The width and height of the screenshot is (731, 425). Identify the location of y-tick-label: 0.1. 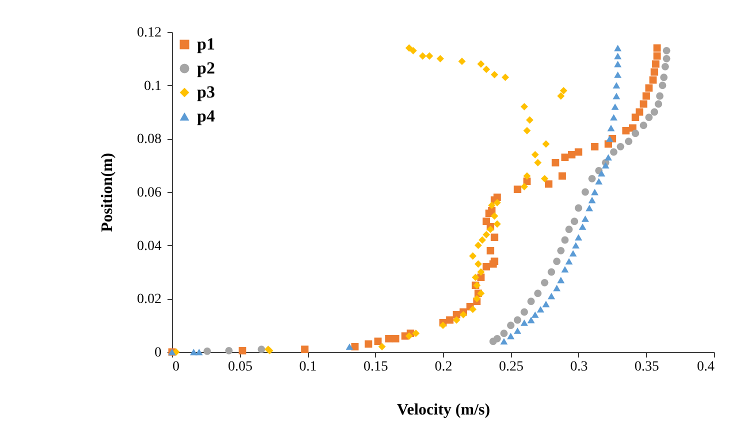
(153, 86).